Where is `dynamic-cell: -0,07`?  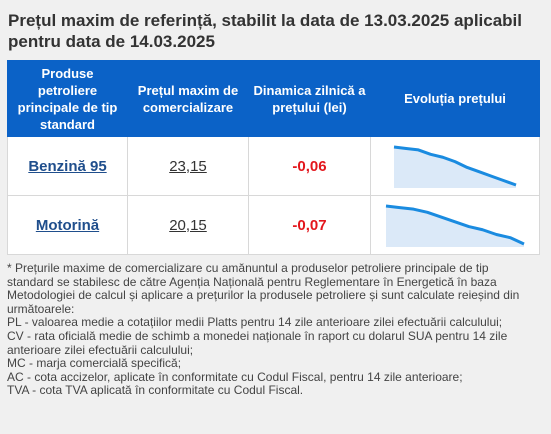 dynamic-cell: -0,07 is located at coordinates (309, 225).